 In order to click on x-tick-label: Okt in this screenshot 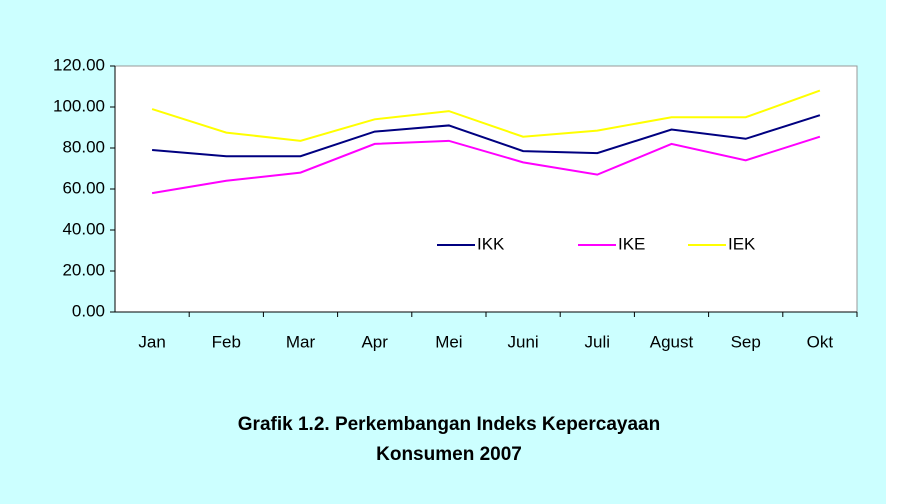, I will do `click(820, 341)`.